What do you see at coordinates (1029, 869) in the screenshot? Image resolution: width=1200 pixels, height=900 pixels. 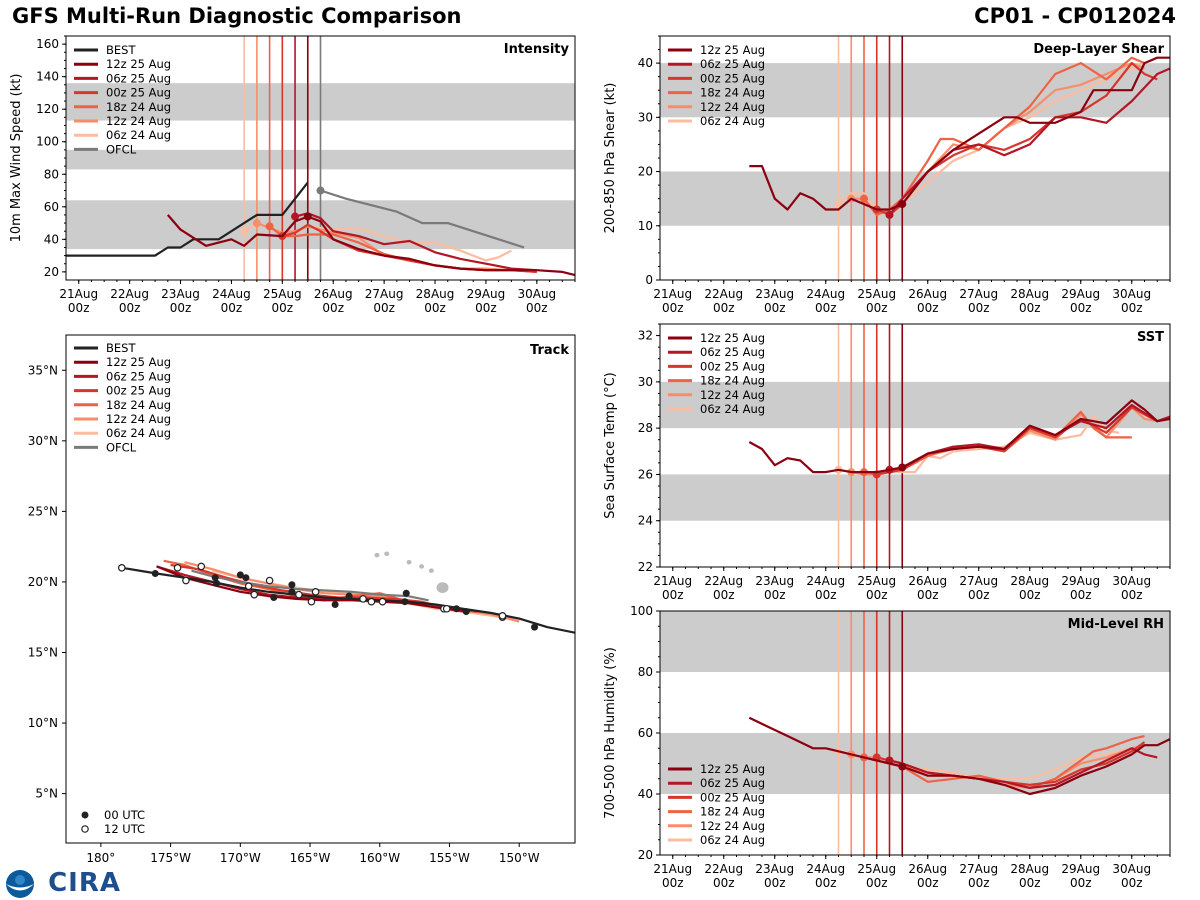 I see `rh-xtick-label: 28Aug` at bounding box center [1029, 869].